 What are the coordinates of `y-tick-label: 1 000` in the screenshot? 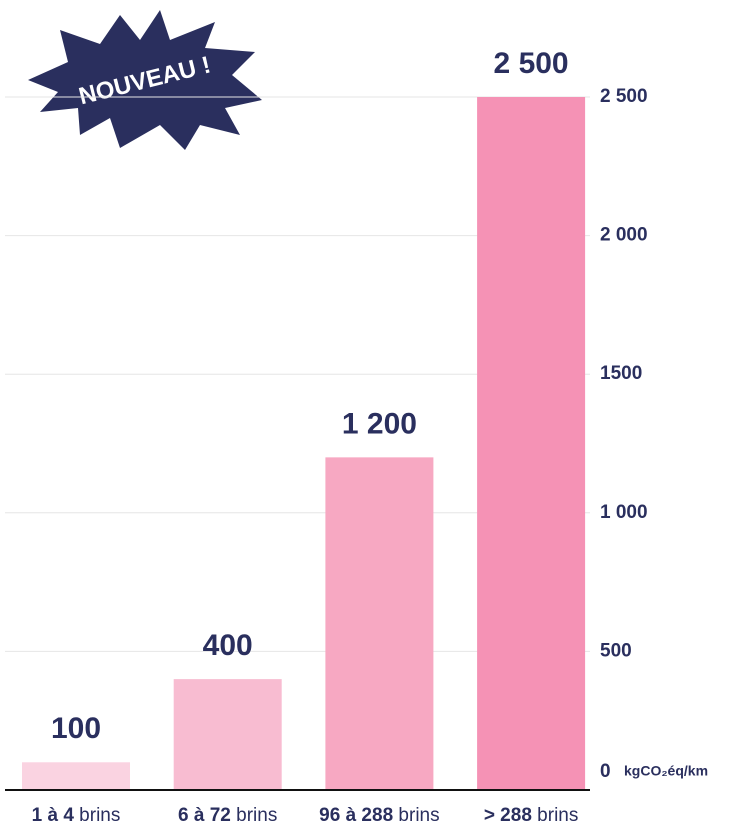 It's located at (624, 512).